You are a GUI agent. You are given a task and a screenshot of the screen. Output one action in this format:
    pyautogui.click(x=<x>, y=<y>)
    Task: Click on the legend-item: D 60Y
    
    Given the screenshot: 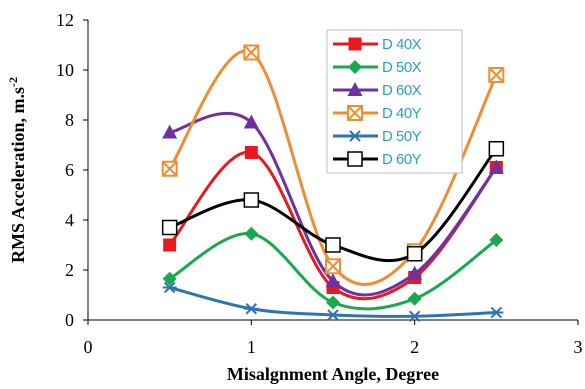 What is the action you would take?
    pyautogui.click(x=377, y=159)
    